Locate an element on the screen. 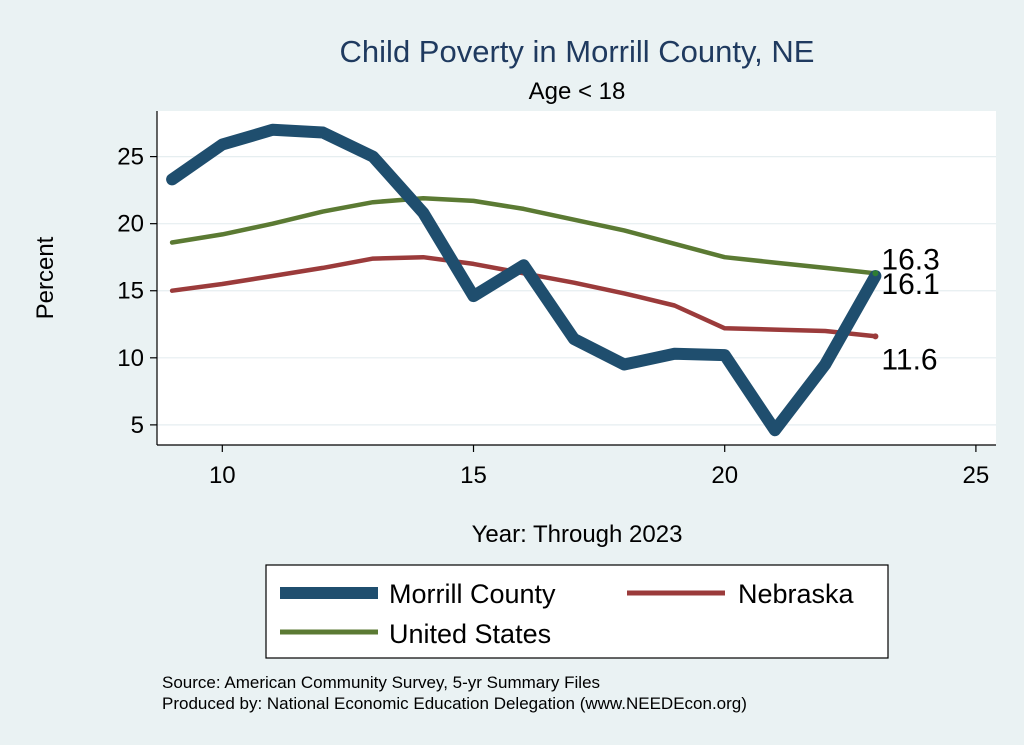  end-label-nebraska: 11.6 is located at coordinates (909, 359).